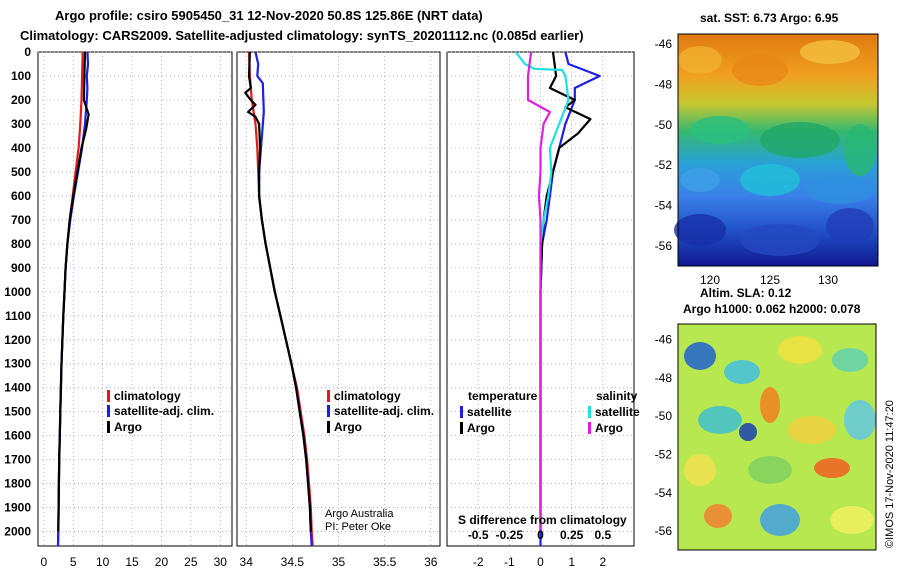 The width and height of the screenshot is (900, 585). I want to click on difference-series-temperature-satellite, so click(570, 299).